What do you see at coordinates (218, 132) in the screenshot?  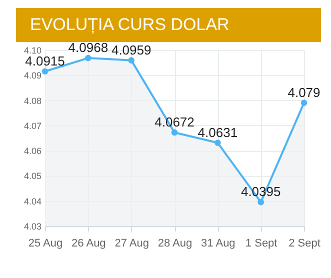 I see `data-label: 4.0631` at bounding box center [218, 132].